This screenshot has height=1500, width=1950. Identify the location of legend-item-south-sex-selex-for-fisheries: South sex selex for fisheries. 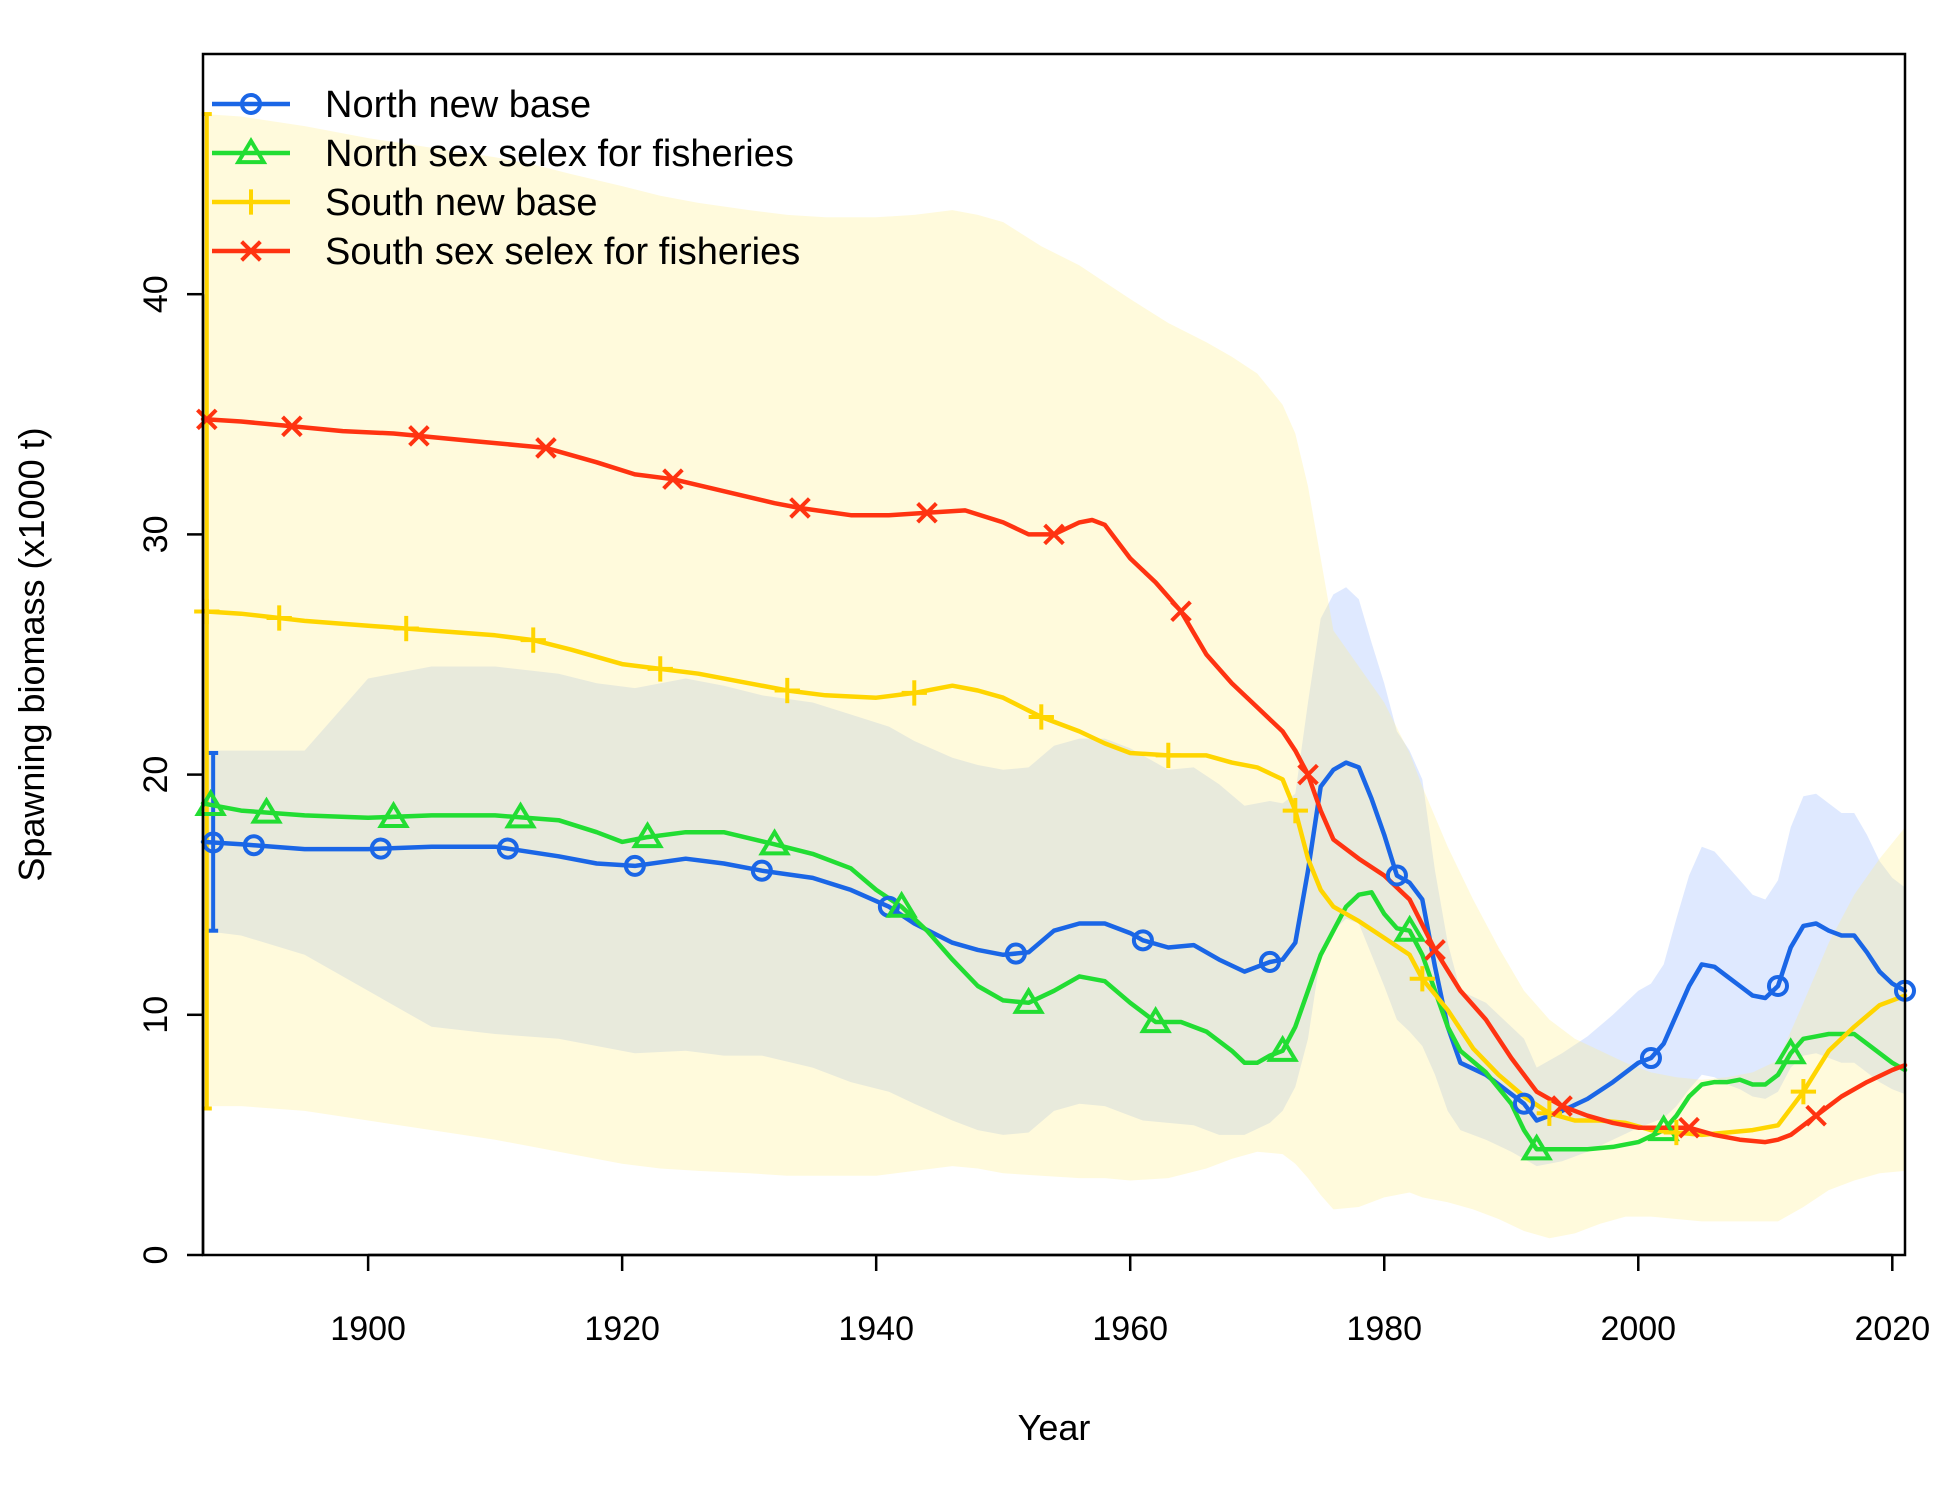
(506, 252).